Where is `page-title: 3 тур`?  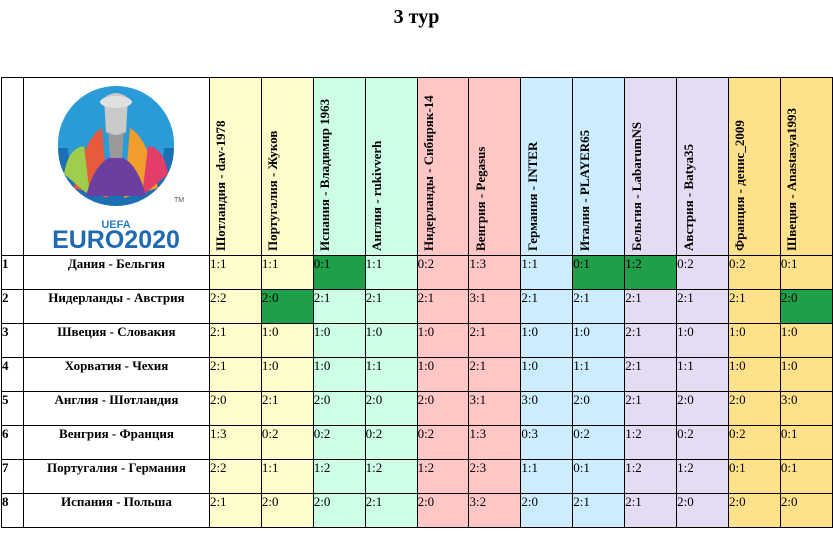 page-title: 3 тур is located at coordinates (416, 17).